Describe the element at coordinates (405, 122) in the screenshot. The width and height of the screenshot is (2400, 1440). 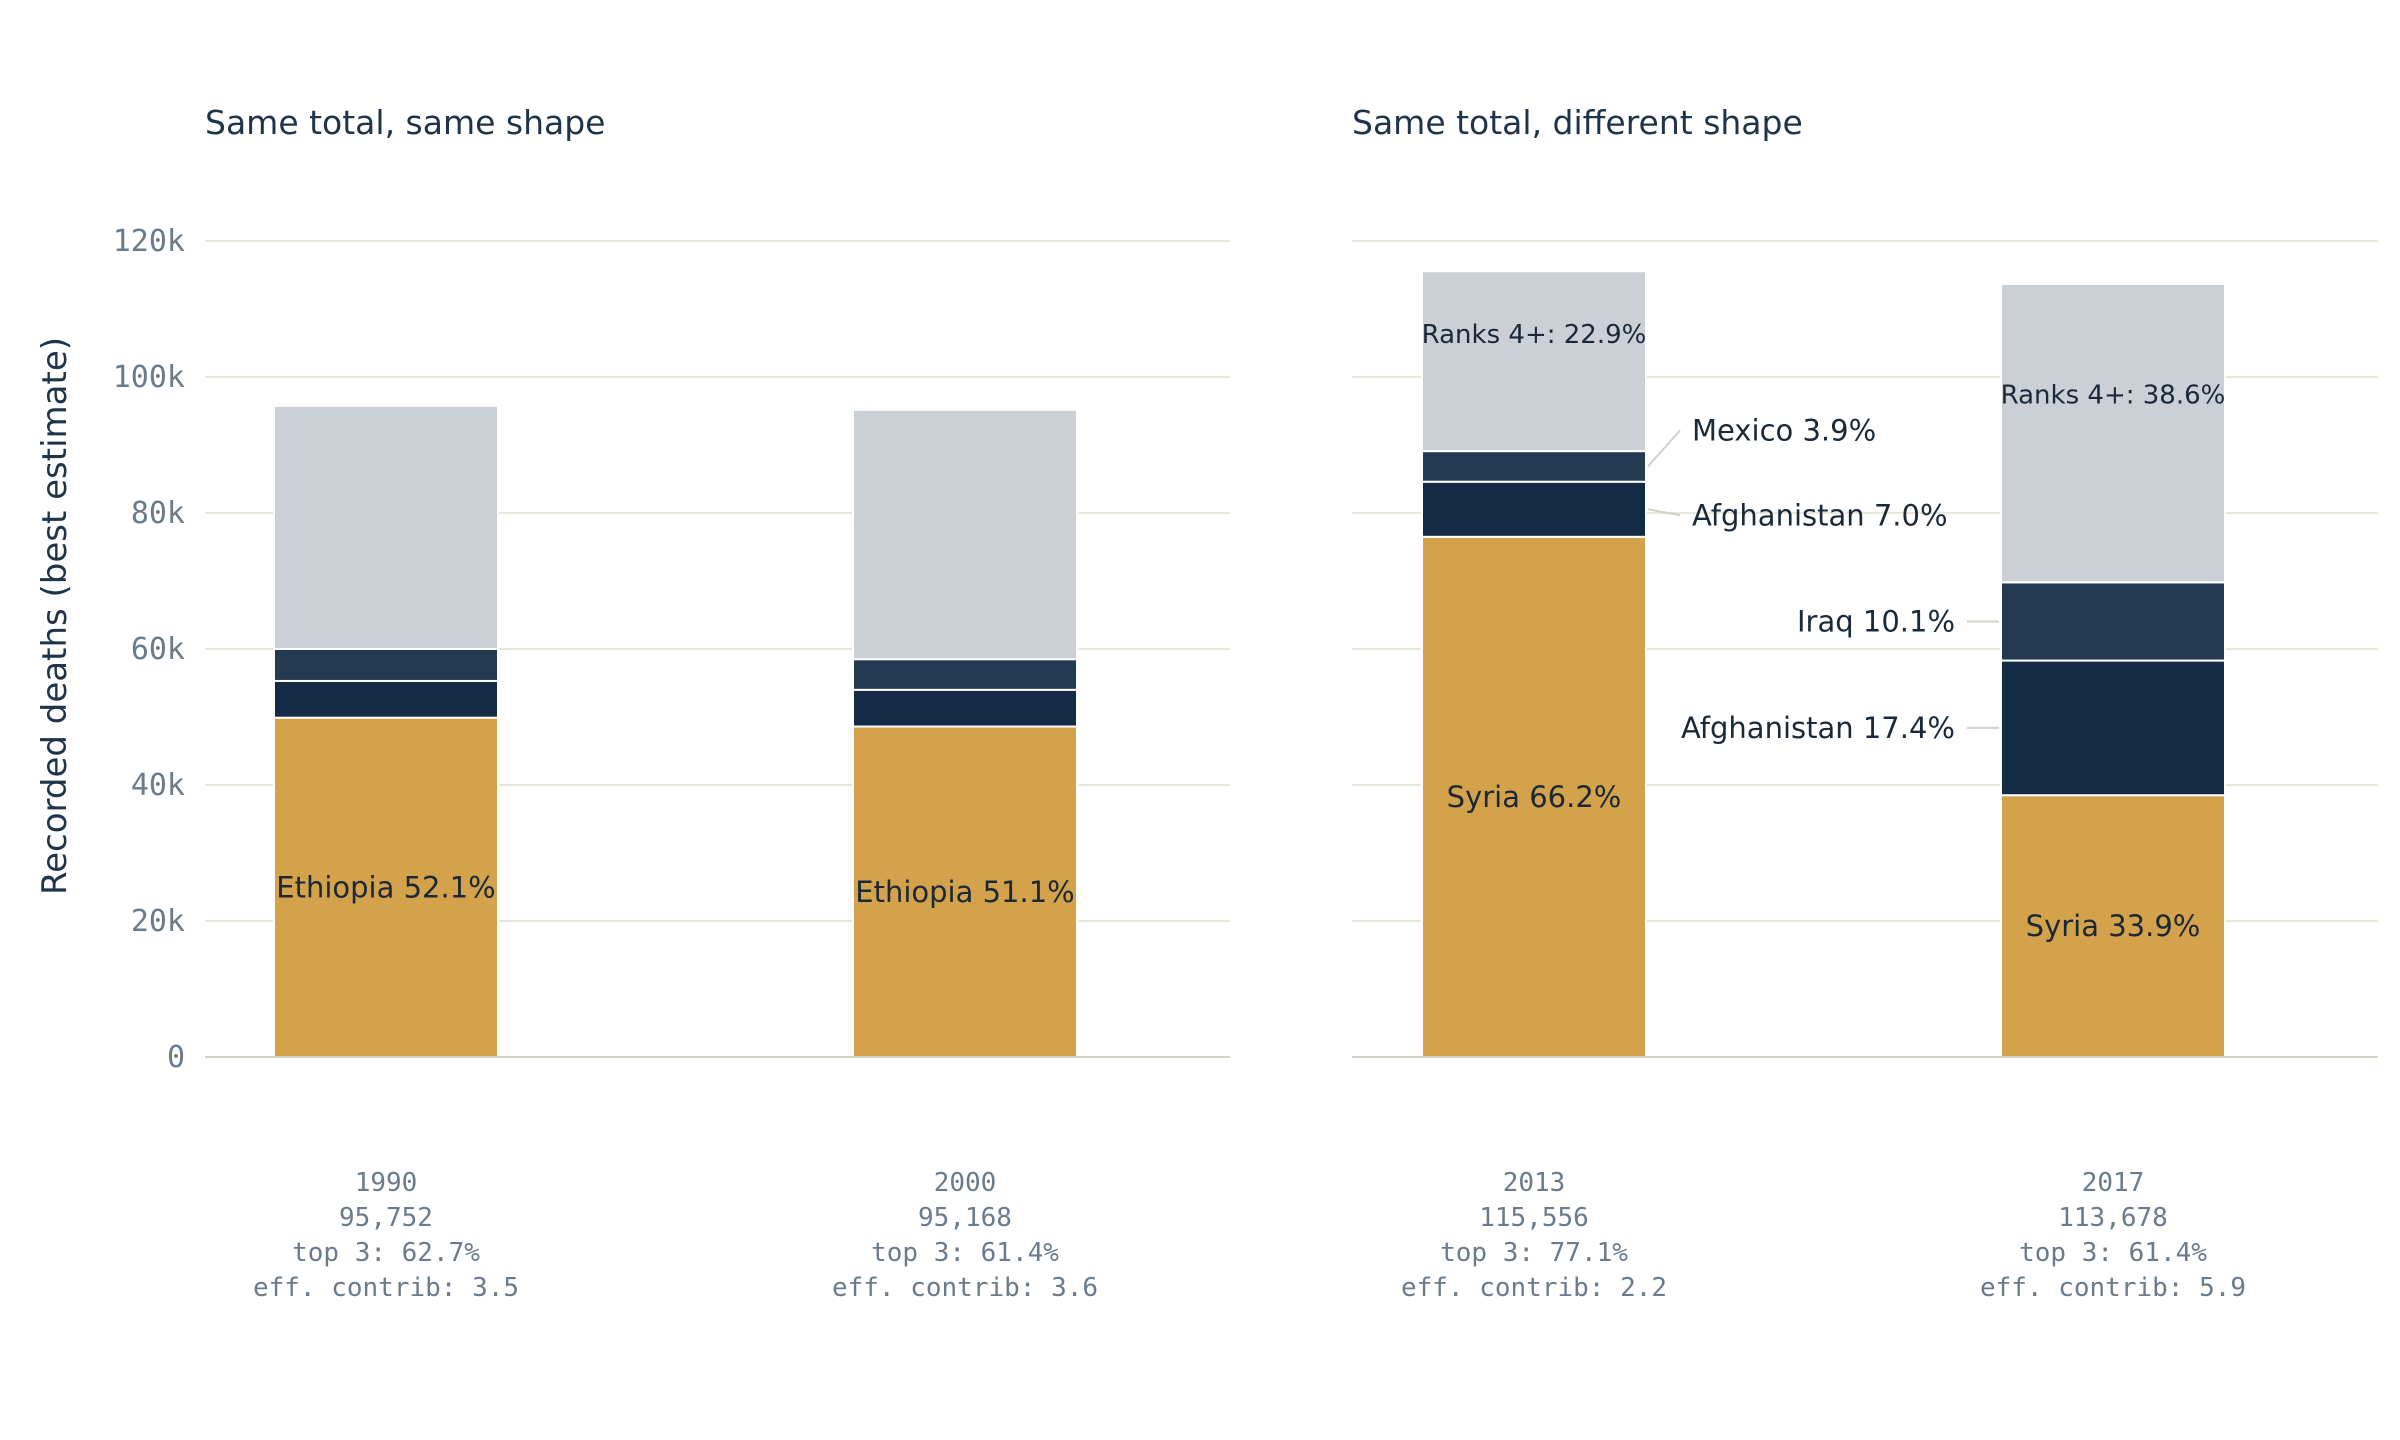
I see `panel-title: Same total, same shape` at that location.